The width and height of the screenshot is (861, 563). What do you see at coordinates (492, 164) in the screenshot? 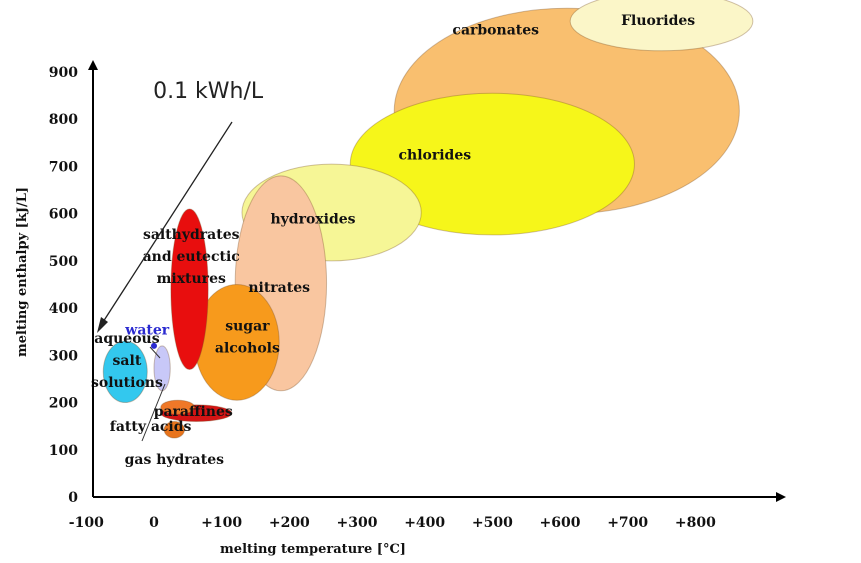
I see `region-chlorides` at bounding box center [492, 164].